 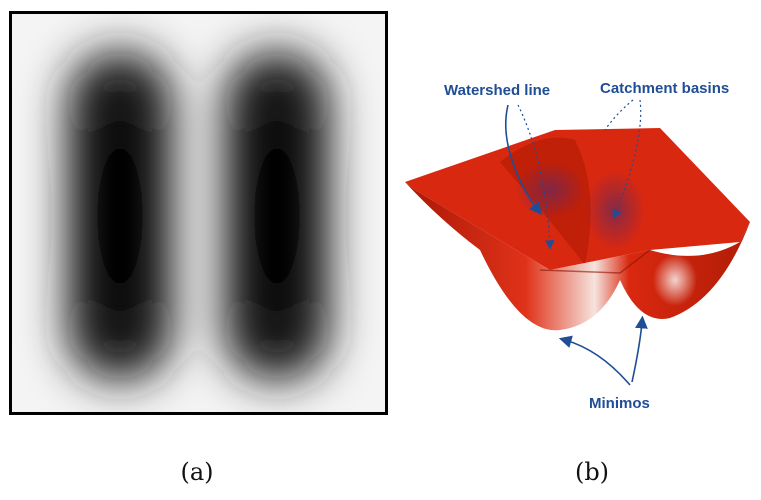 I want to click on minimos-label: Minimos, so click(x=619, y=403).